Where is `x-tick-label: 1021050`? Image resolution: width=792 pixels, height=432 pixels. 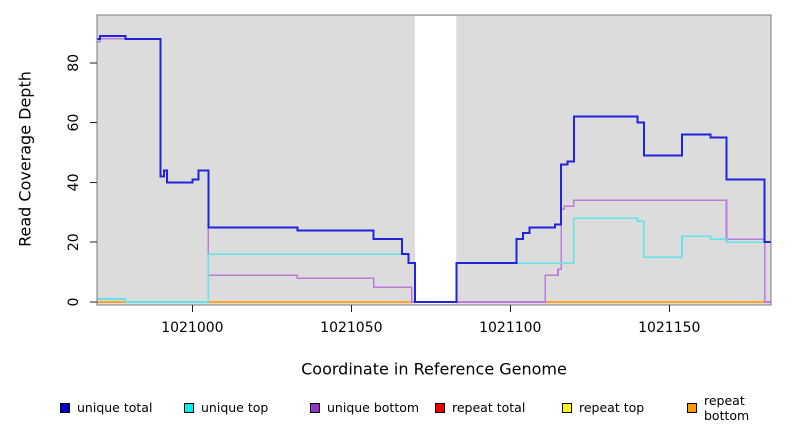
x-tick-label: 1021050 is located at coordinates (351, 328).